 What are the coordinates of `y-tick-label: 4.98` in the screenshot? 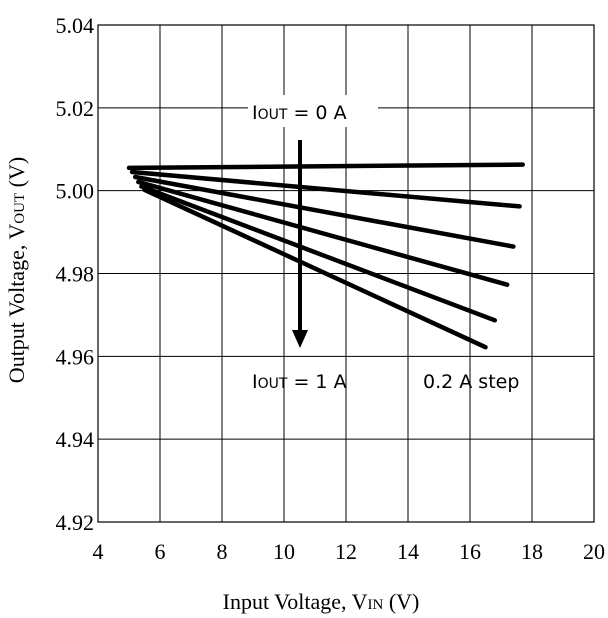 It's located at (75, 274).